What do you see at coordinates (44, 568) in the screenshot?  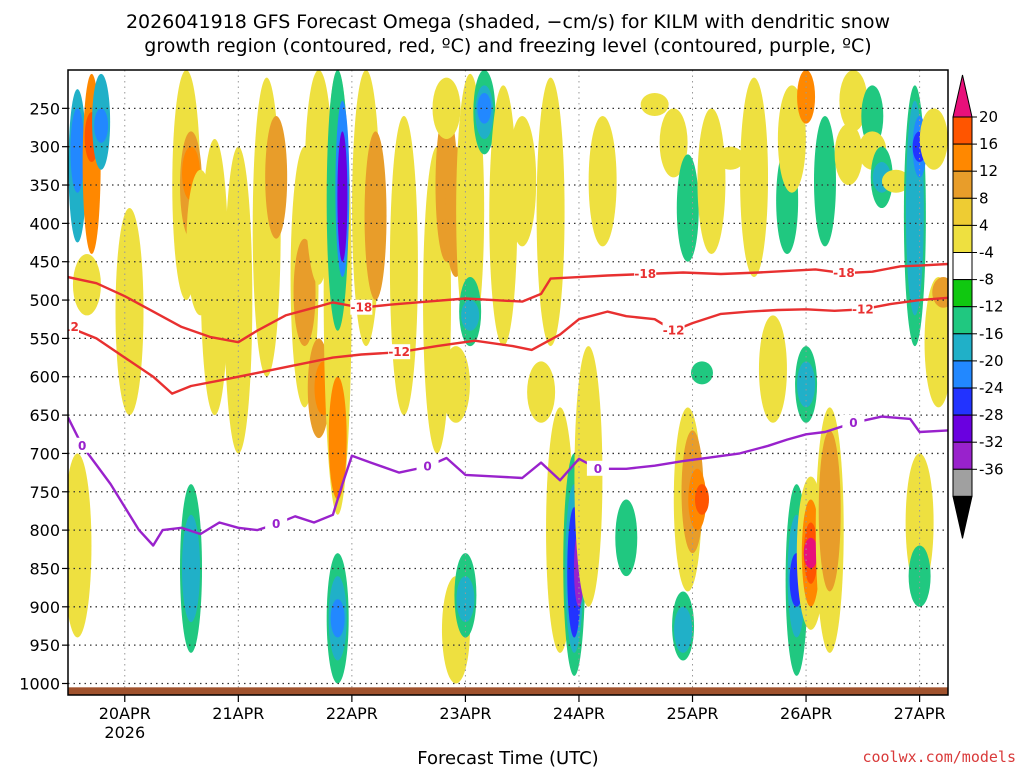 I see `y-tick-label-12: 850` at bounding box center [44, 568].